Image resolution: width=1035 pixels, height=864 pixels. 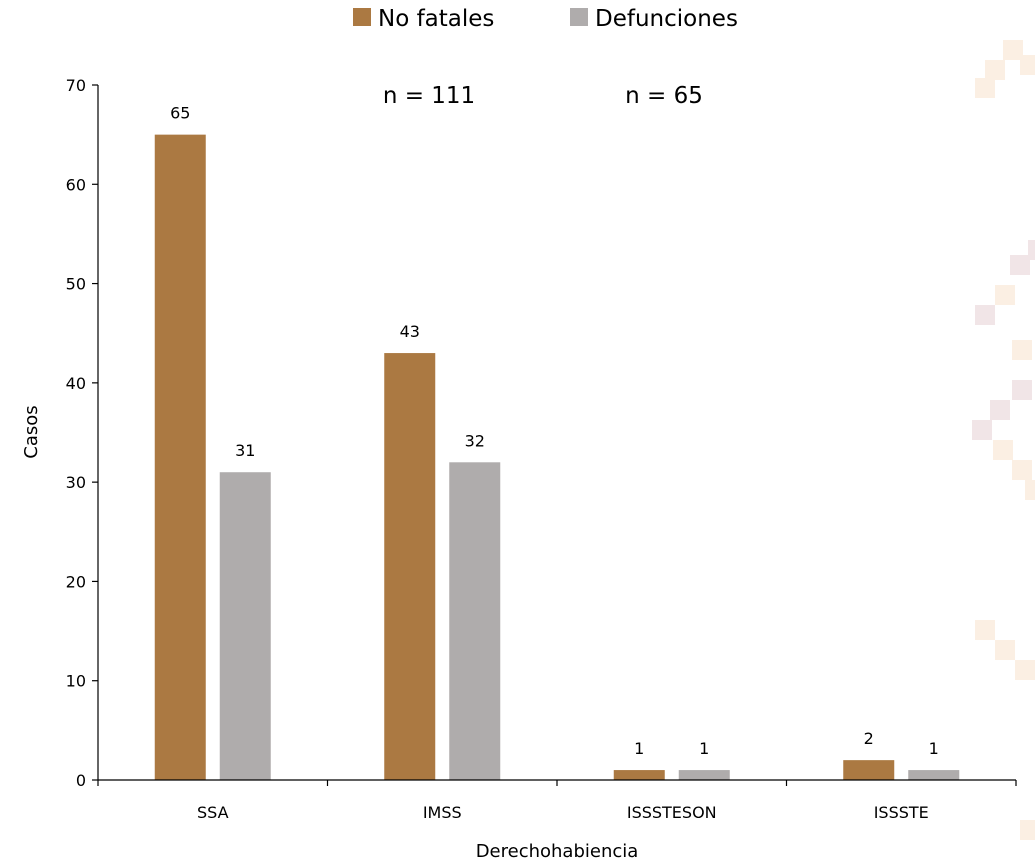 I want to click on y-tick-label: 50, so click(x=76, y=284).